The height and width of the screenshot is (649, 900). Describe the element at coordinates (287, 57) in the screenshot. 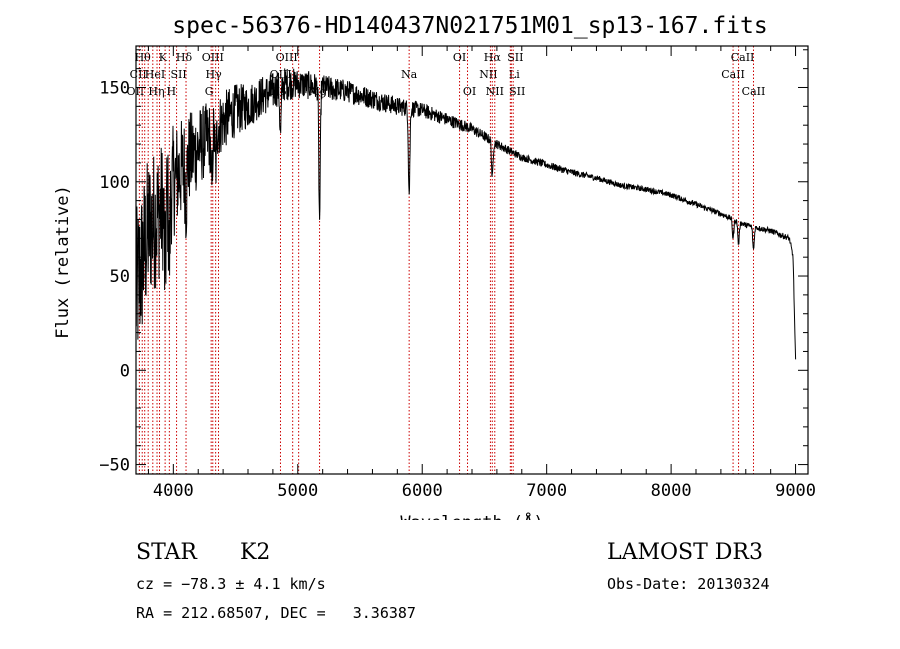

I see `line-marker-label-17: OIII` at that location.